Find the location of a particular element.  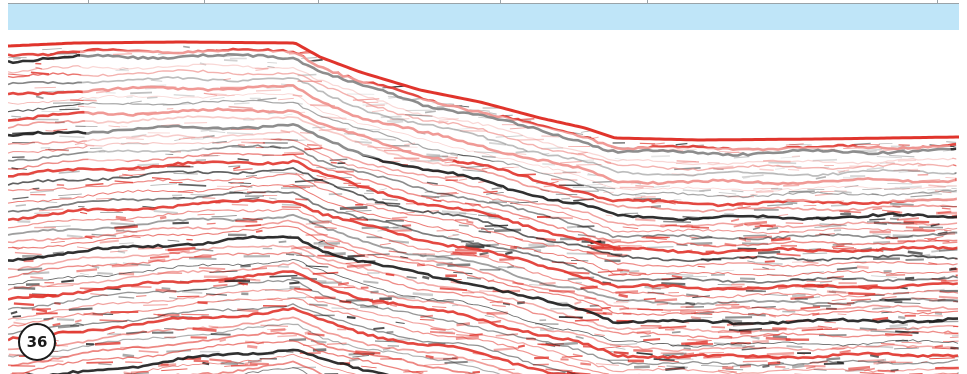

panel-number-text: 36 is located at coordinates (37, 342).